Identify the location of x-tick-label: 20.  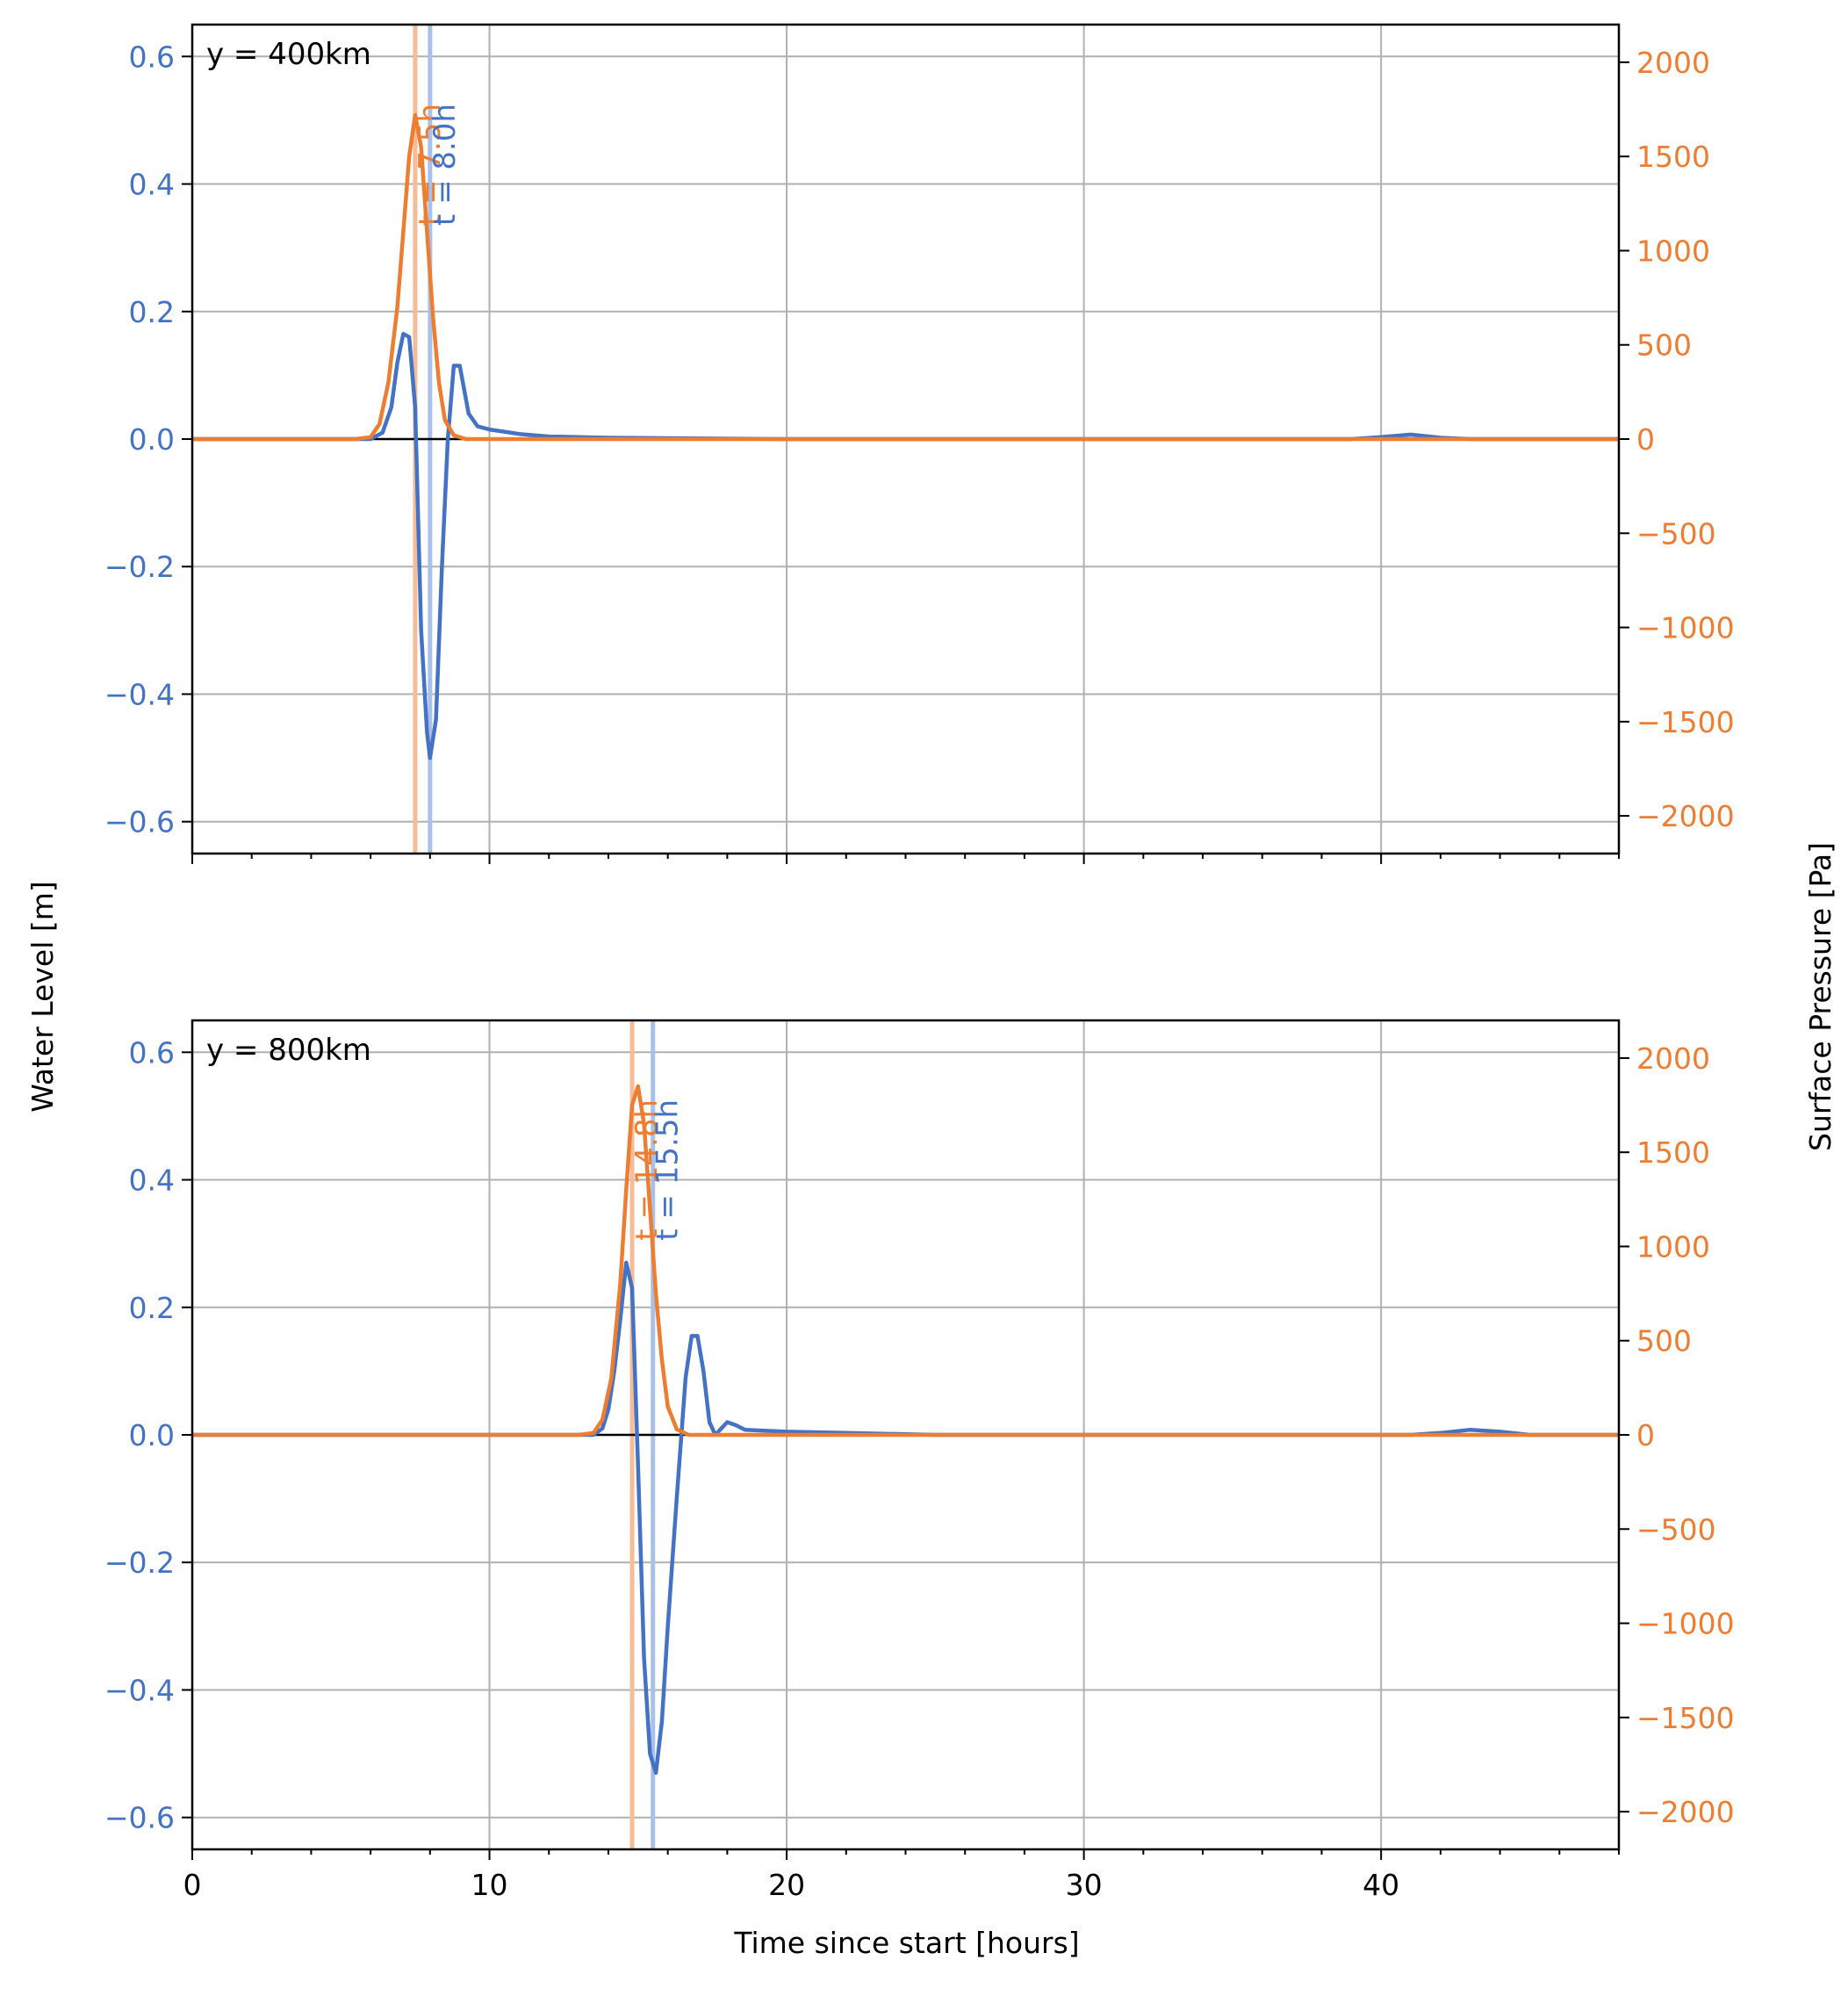
(787, 1885).